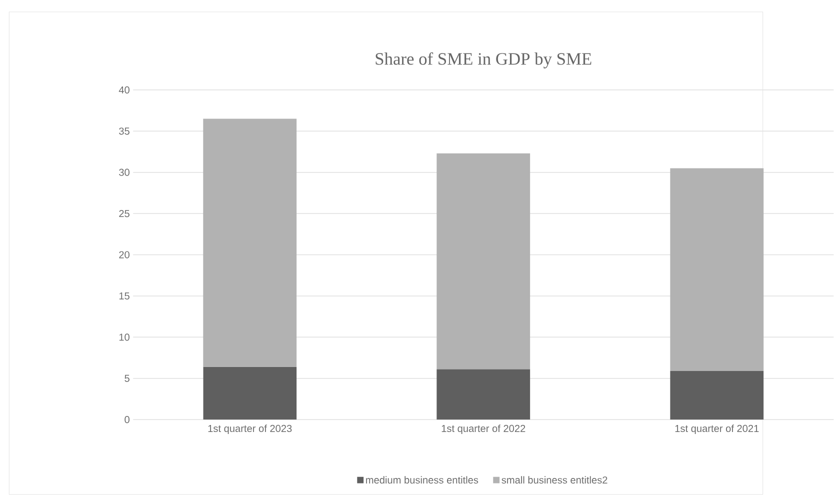 This screenshot has width=834, height=495. Describe the element at coordinates (124, 130) in the screenshot. I see `y-tick-label: 35` at that location.